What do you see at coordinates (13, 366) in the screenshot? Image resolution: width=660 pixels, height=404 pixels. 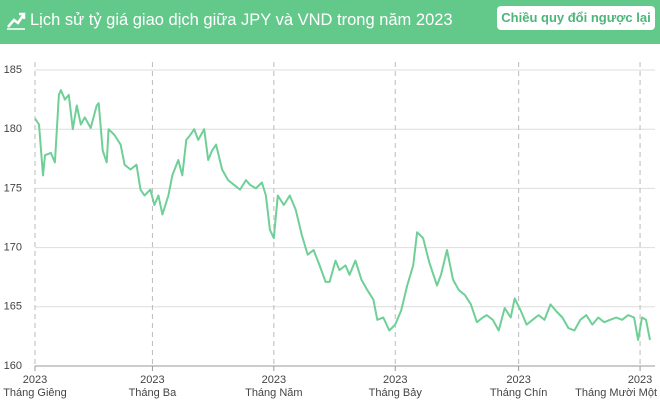 I see `y-tick-label: 160` at bounding box center [13, 366].